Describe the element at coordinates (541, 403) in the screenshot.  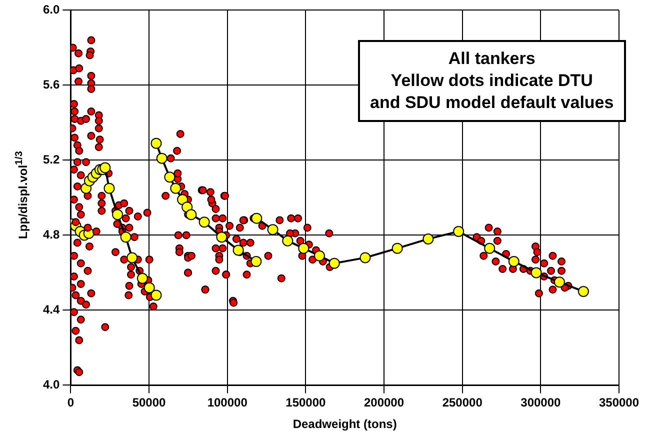
I see `x-tick-label: 300000` at that location.